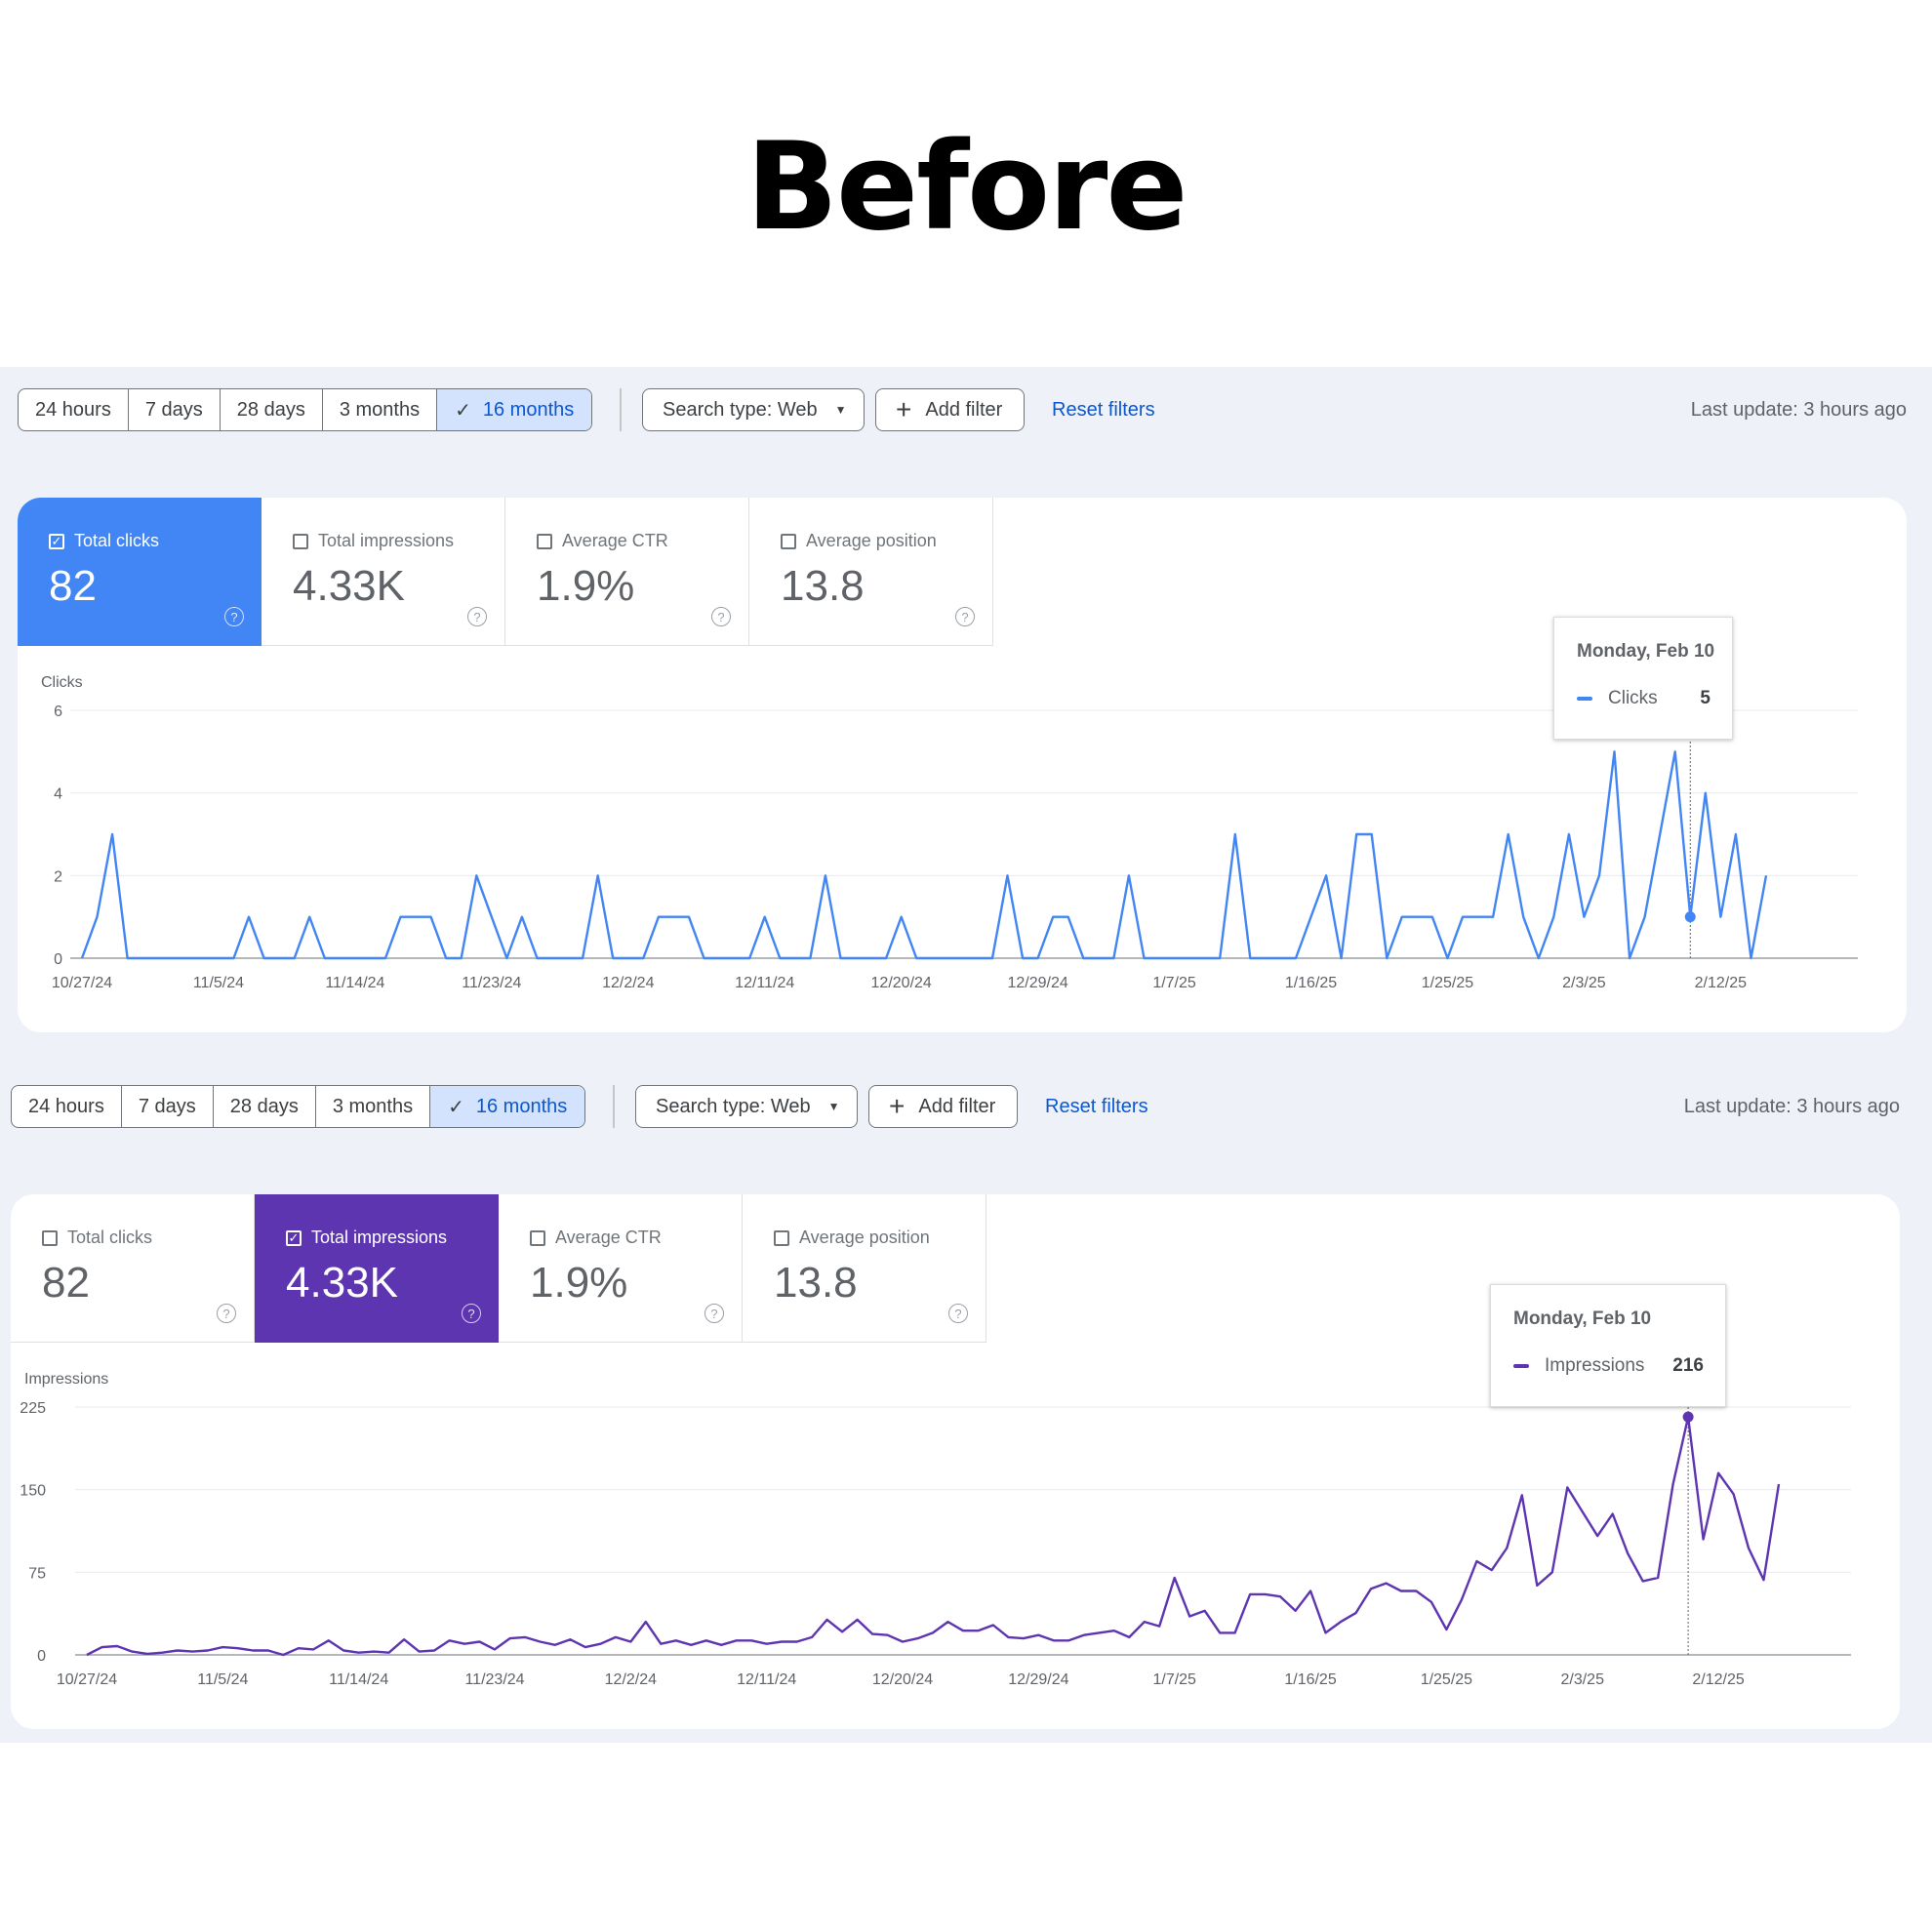 The image size is (1932, 1932). I want to click on metric-total-impressions: Total impressions 4.33K ?, so click(383, 572).